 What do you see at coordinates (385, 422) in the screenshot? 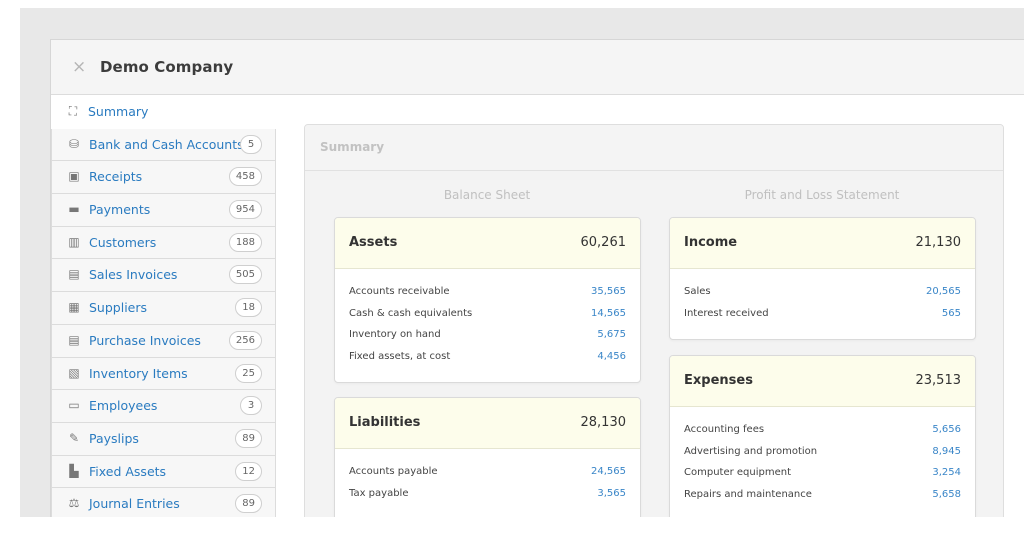
I see `card-name: Liabilities` at bounding box center [385, 422].